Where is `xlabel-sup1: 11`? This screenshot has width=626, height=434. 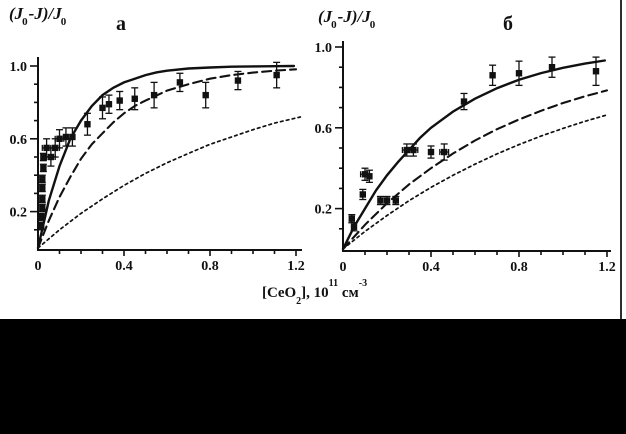
xlabel-sup1: 11 is located at coordinates (333, 283).